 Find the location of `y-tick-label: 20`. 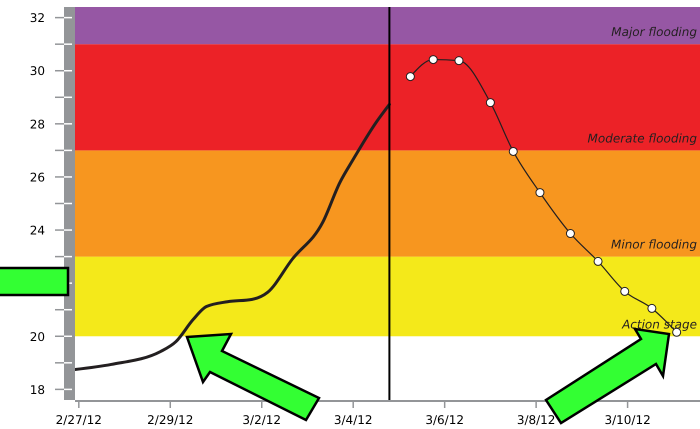

y-tick-label: 20 is located at coordinates (37, 337).